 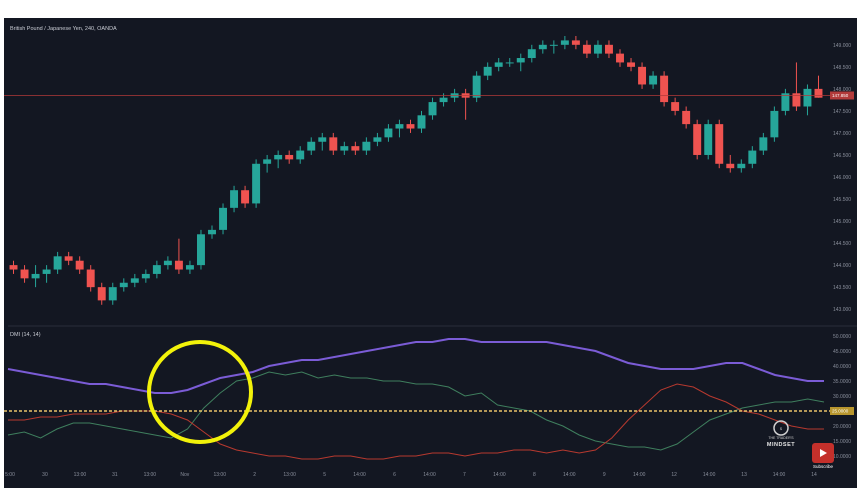 I want to click on price-tick-label: 143.000, so click(x=842, y=310).